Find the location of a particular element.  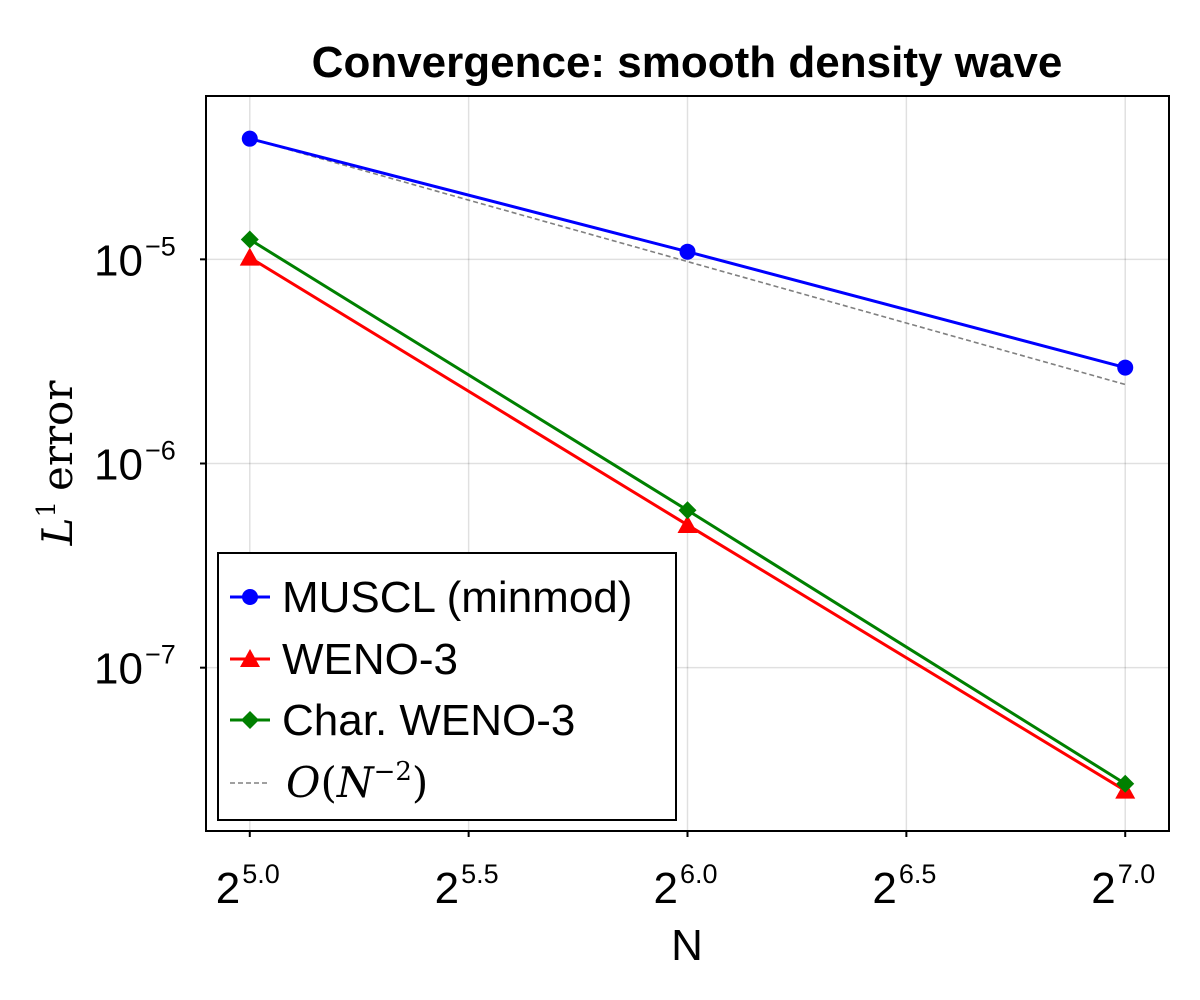

y-label-symbol: L is located at coordinates (57, 532).